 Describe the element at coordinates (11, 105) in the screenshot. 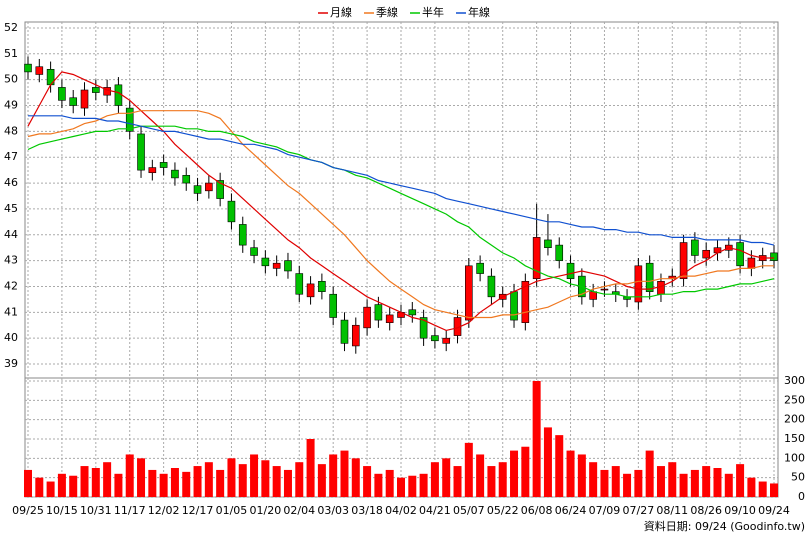

I see `y-tick-label: 49` at that location.